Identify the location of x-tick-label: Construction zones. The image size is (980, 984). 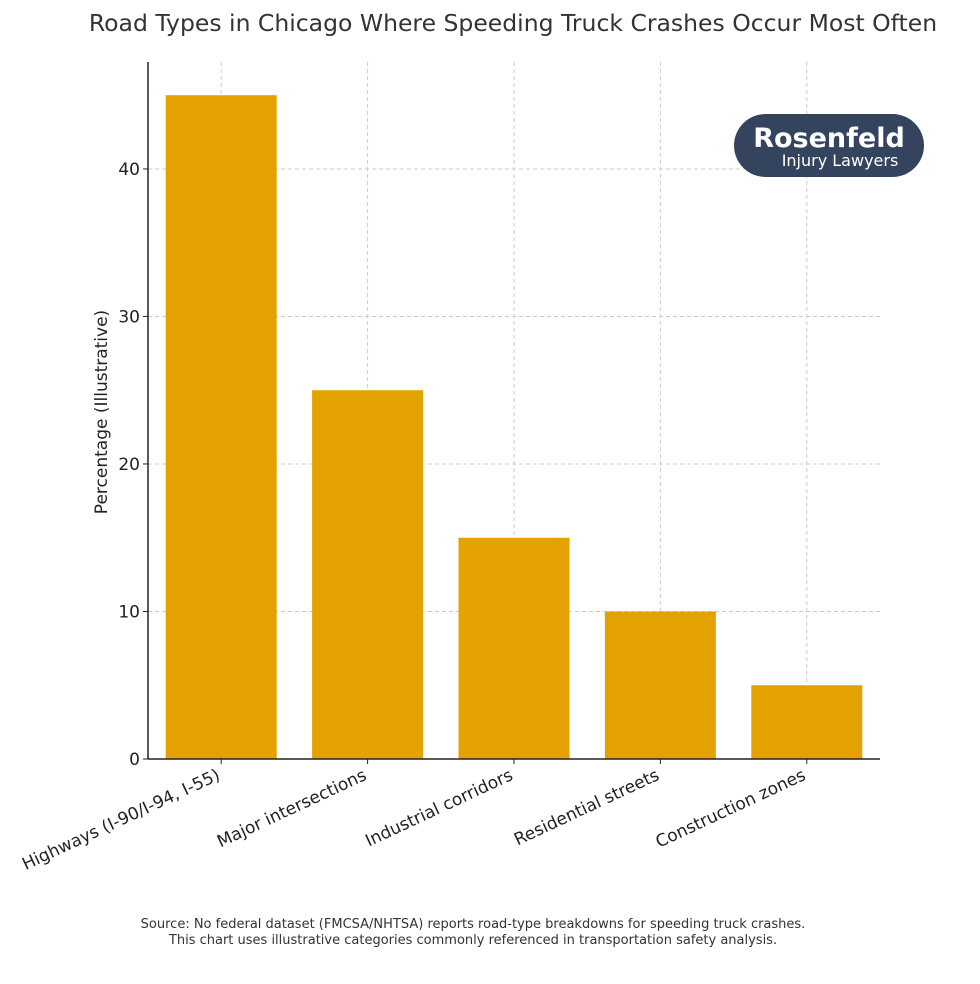
(731, 808).